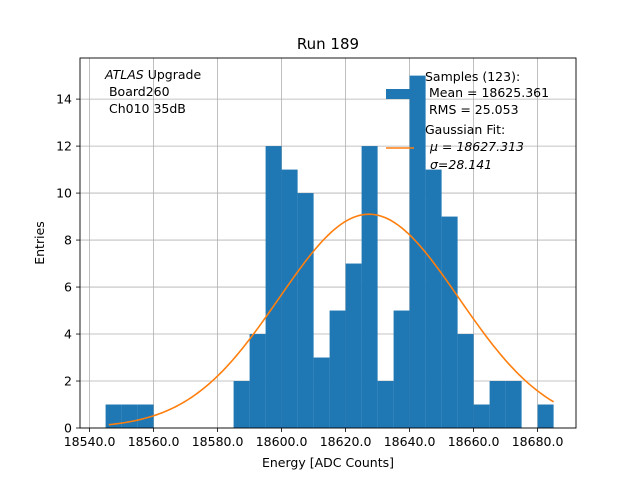 The height and width of the screenshot is (480, 640). I want to click on annotation-text: ATLAS Upgrade Board260 Ch010 35dB, so click(152, 91).